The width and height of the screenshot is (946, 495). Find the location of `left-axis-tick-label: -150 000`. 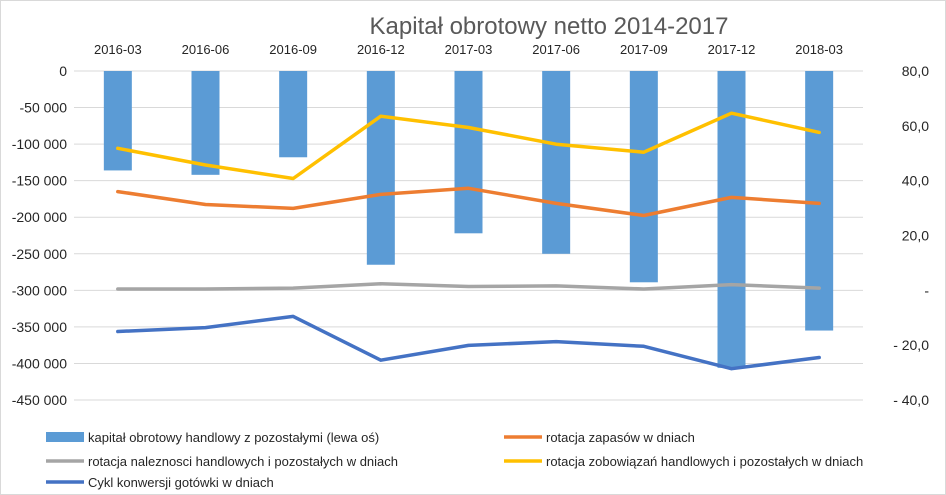

left-axis-tick-label: -150 000 is located at coordinates (39, 181).